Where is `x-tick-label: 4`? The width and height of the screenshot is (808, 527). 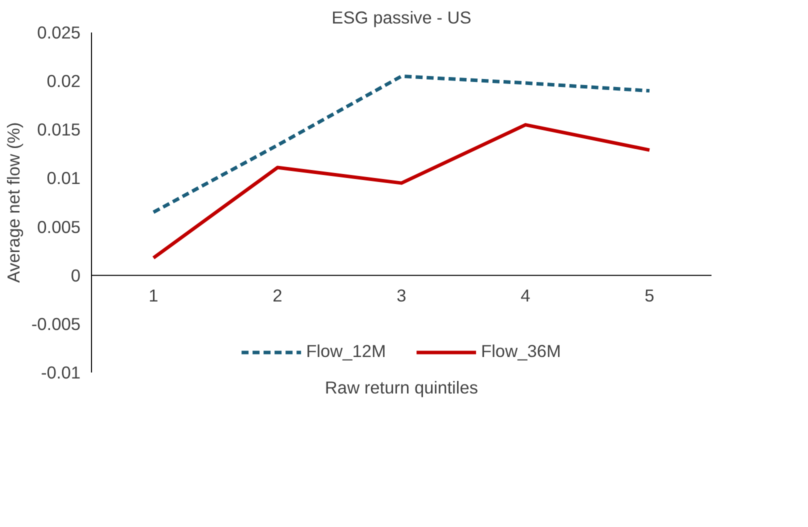 x-tick-label: 4 is located at coordinates (525, 295).